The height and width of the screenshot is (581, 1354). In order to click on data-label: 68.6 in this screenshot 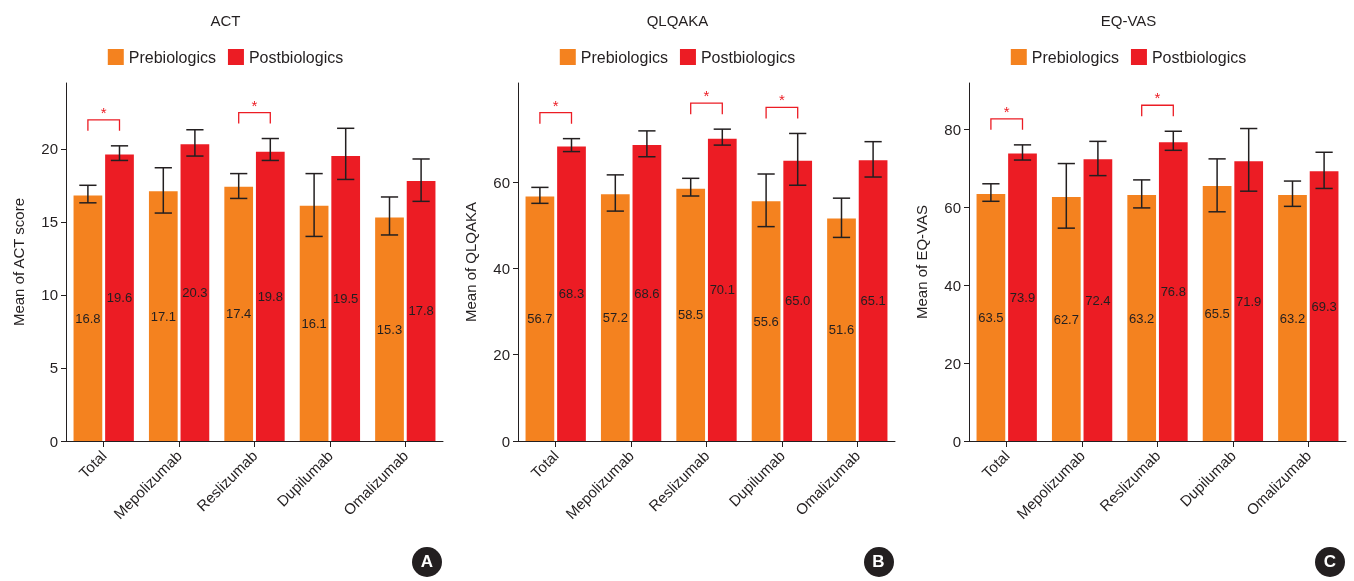, I will do `click(646, 293)`.